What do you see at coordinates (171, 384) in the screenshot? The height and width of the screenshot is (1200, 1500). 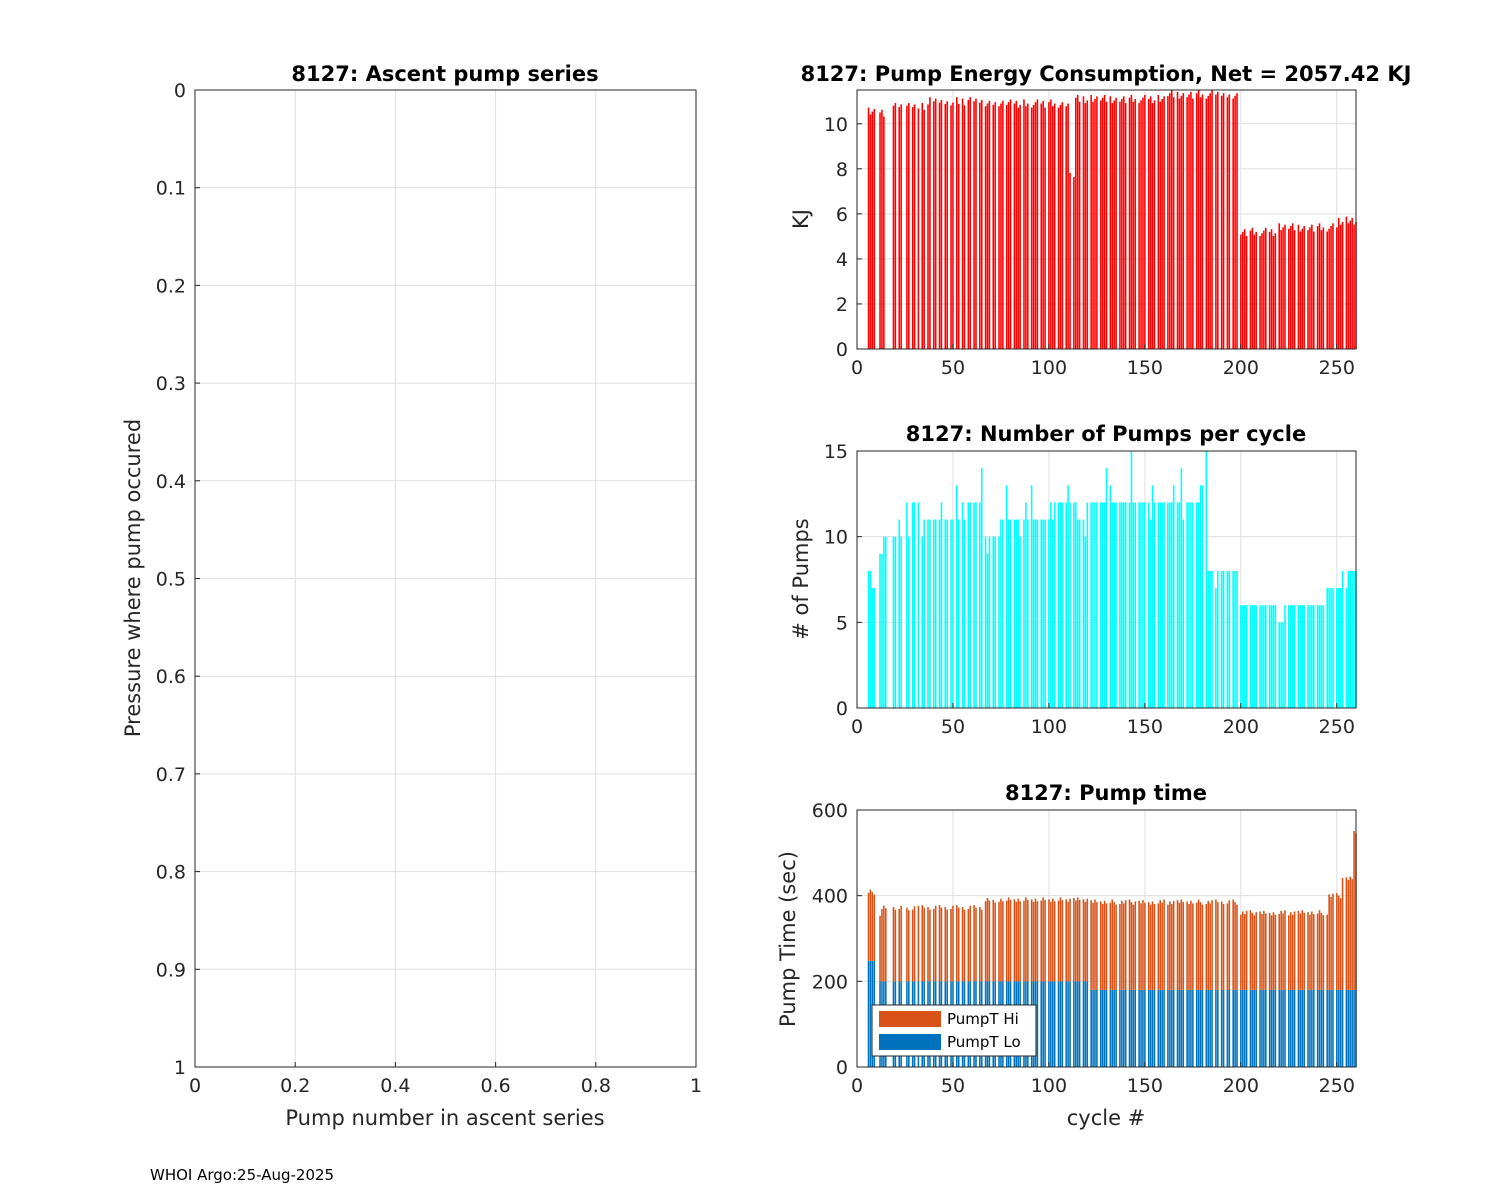 I see `ascent-ytick-label: 0.3` at bounding box center [171, 384].